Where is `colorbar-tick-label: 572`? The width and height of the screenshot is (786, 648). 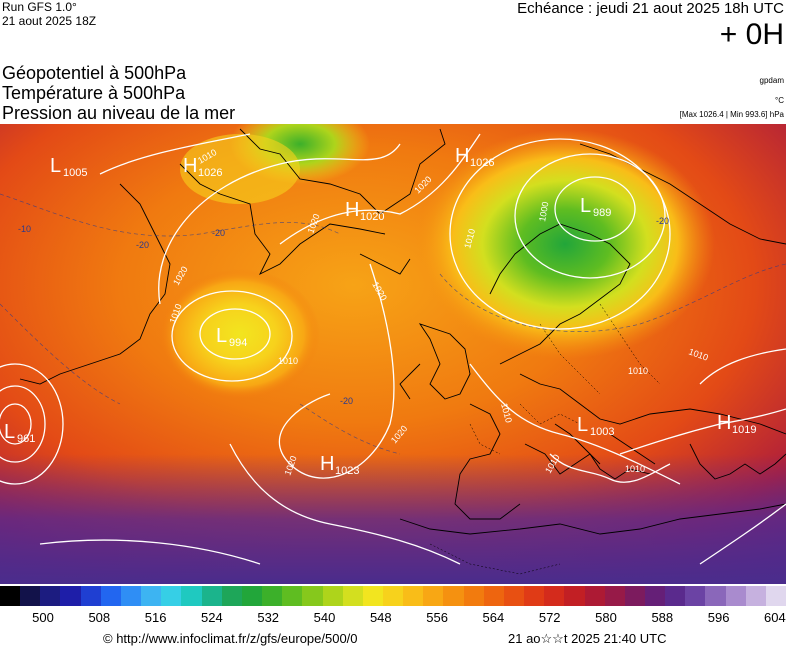
colorbar-tick-label: 572 is located at coordinates (549, 617).